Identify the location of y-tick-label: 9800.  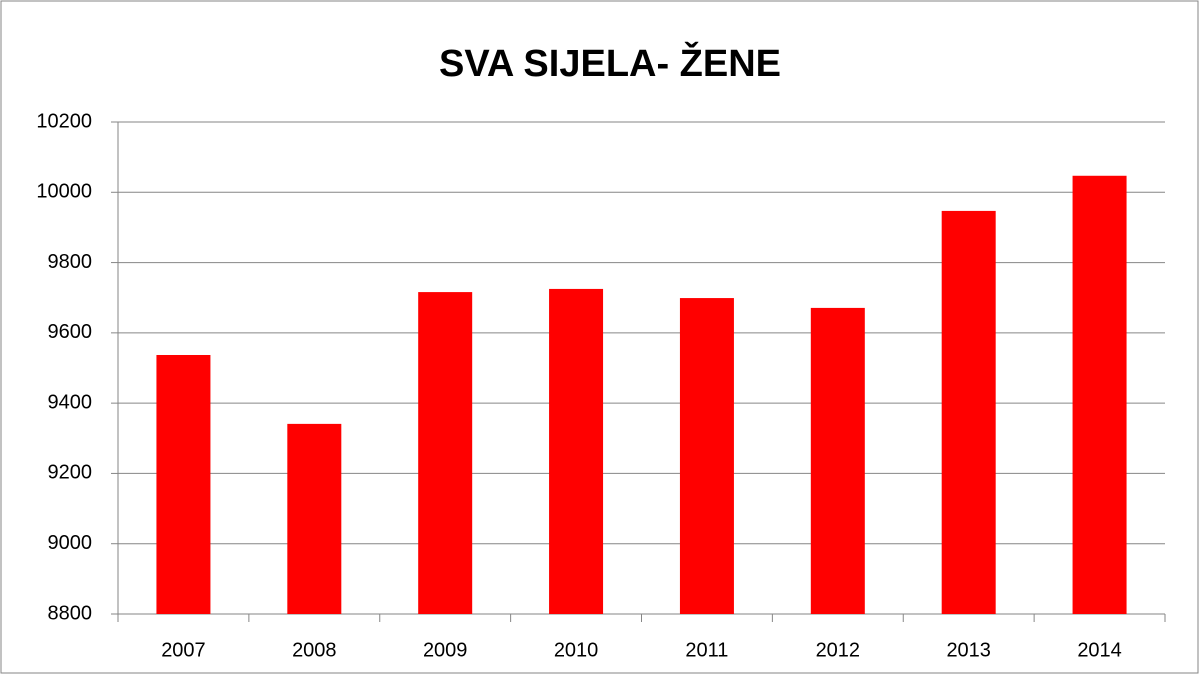
(70, 262).